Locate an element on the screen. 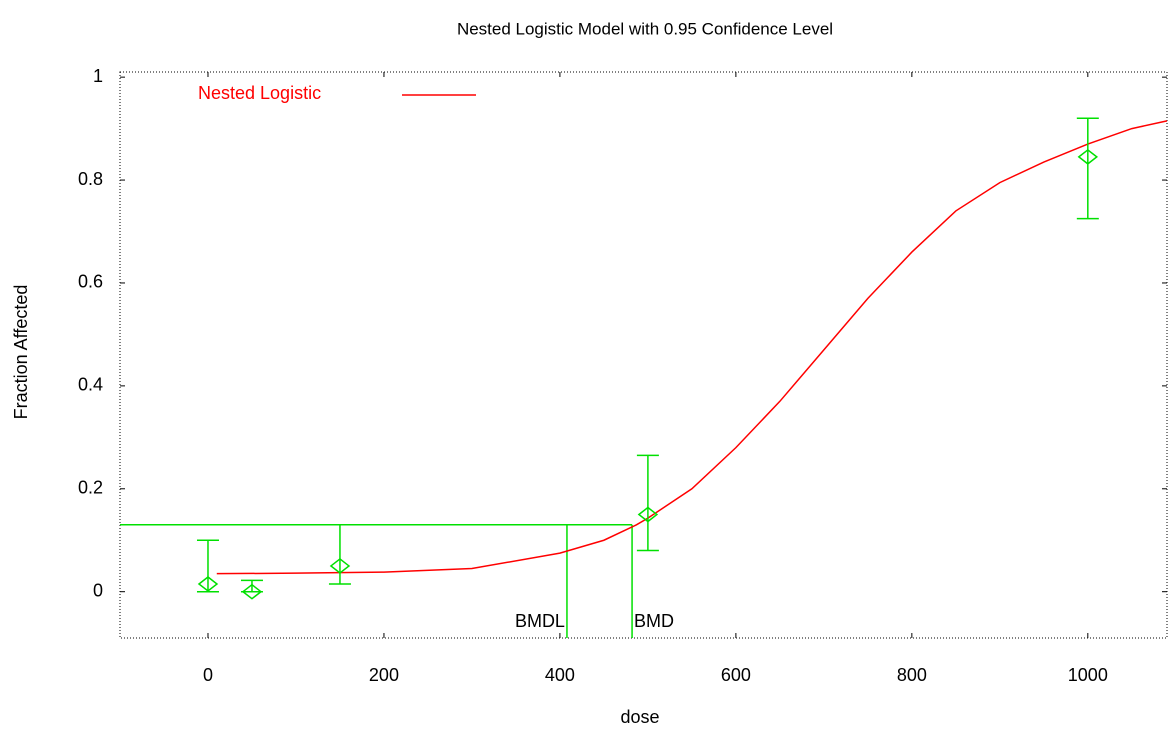  bmd-label: BMD is located at coordinates (654, 621).